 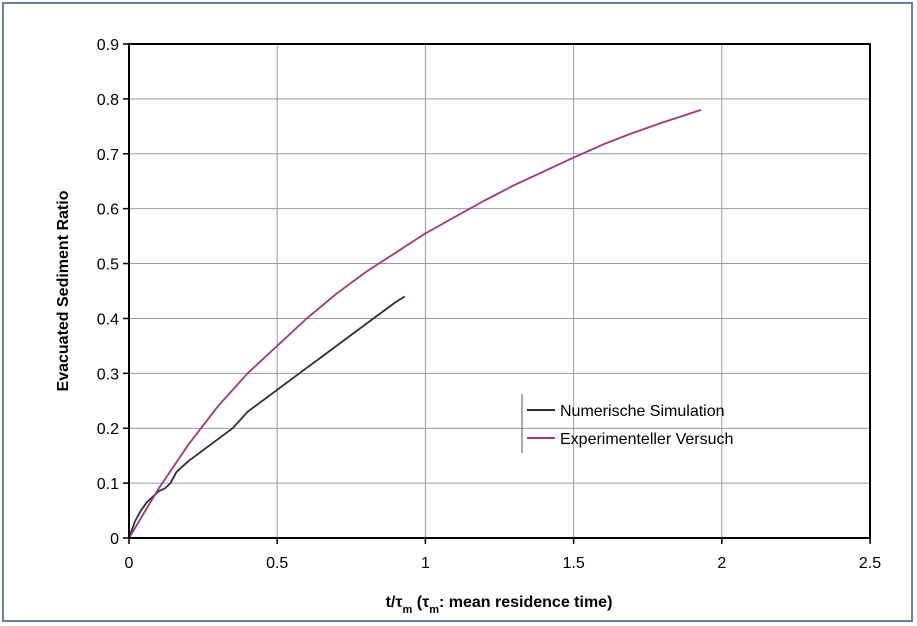 I want to click on y-tick-label: 0.6, so click(x=108, y=210).